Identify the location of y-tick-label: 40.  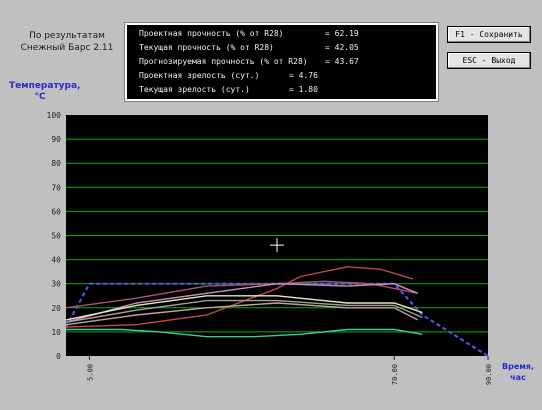
(56, 260).